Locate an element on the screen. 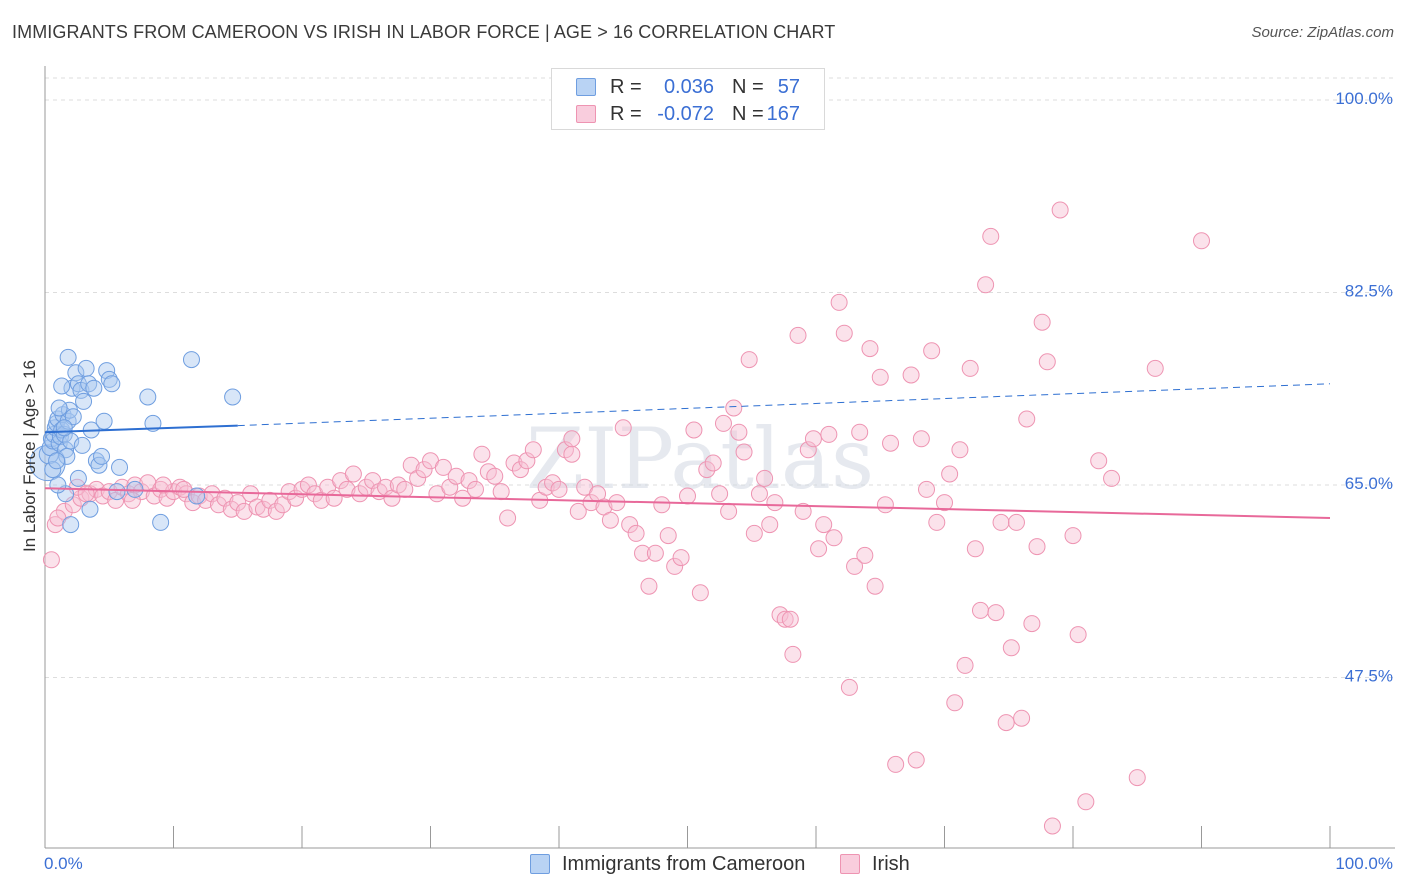  r-label: R = is located at coordinates (626, 87).